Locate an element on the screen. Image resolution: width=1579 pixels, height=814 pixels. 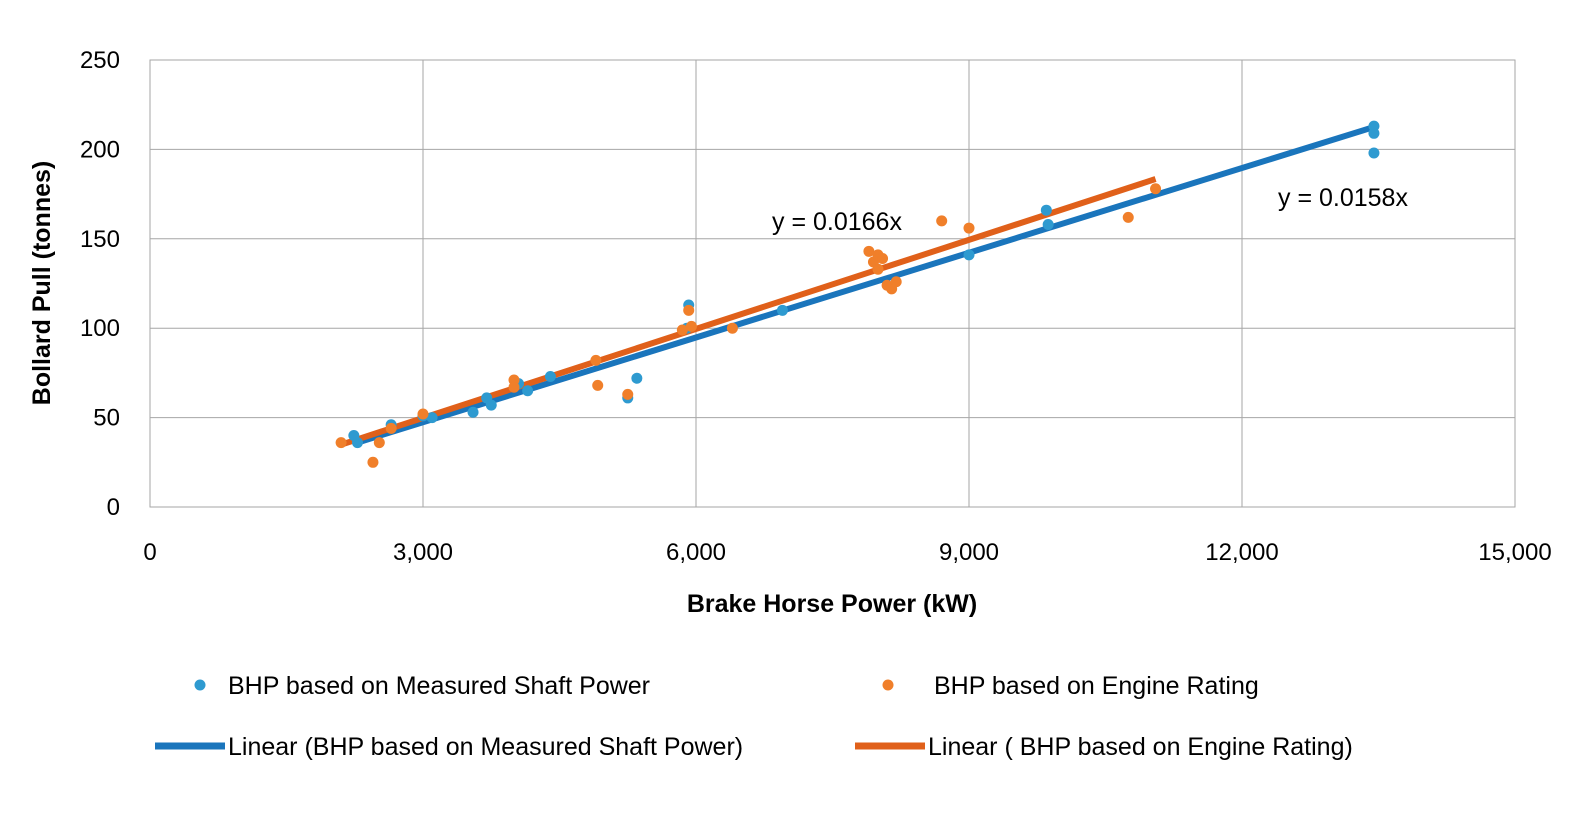
x-tick-label: 12,000 is located at coordinates (1241, 552).